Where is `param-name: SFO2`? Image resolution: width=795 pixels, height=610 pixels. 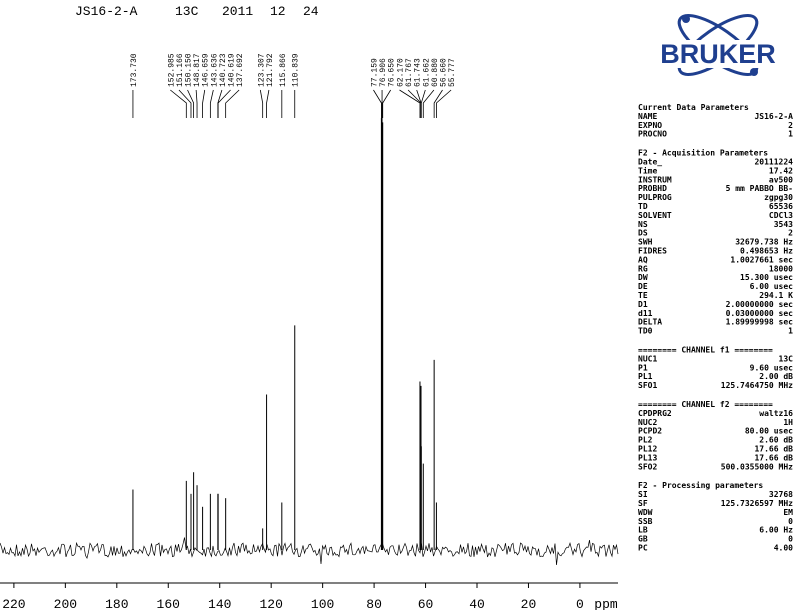 param-name: SFO2 is located at coordinates (647, 466).